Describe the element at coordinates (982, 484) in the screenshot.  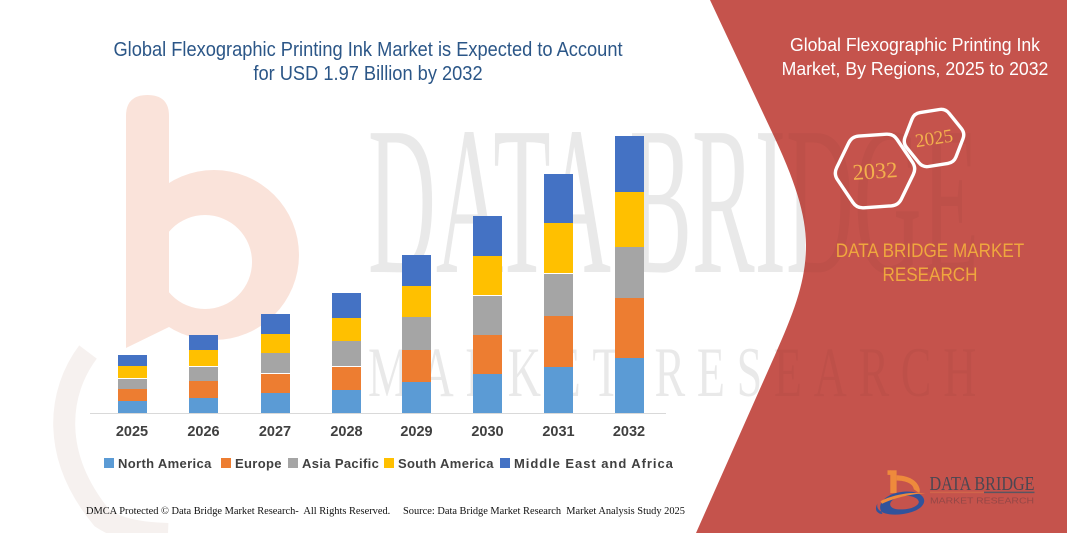
I see `svg-text: DATA BRIDGE` at that location.